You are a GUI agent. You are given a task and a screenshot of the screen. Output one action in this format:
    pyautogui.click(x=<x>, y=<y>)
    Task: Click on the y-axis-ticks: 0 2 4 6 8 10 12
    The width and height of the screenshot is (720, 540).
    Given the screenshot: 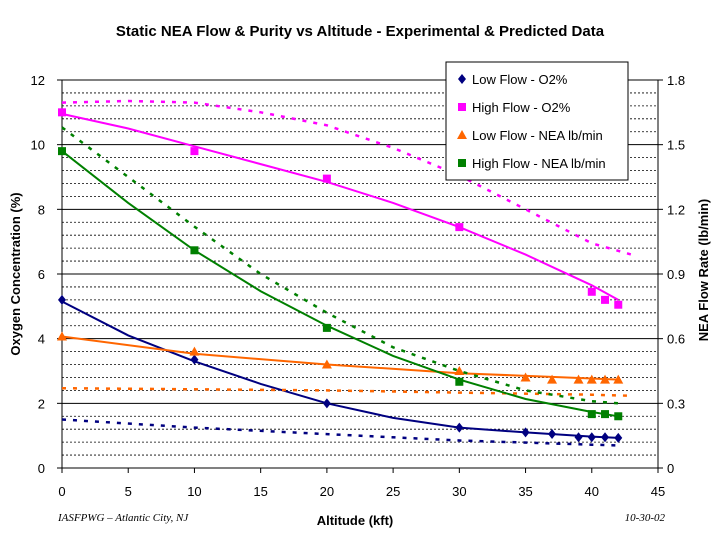 What is the action you would take?
    pyautogui.click(x=46, y=274)
    